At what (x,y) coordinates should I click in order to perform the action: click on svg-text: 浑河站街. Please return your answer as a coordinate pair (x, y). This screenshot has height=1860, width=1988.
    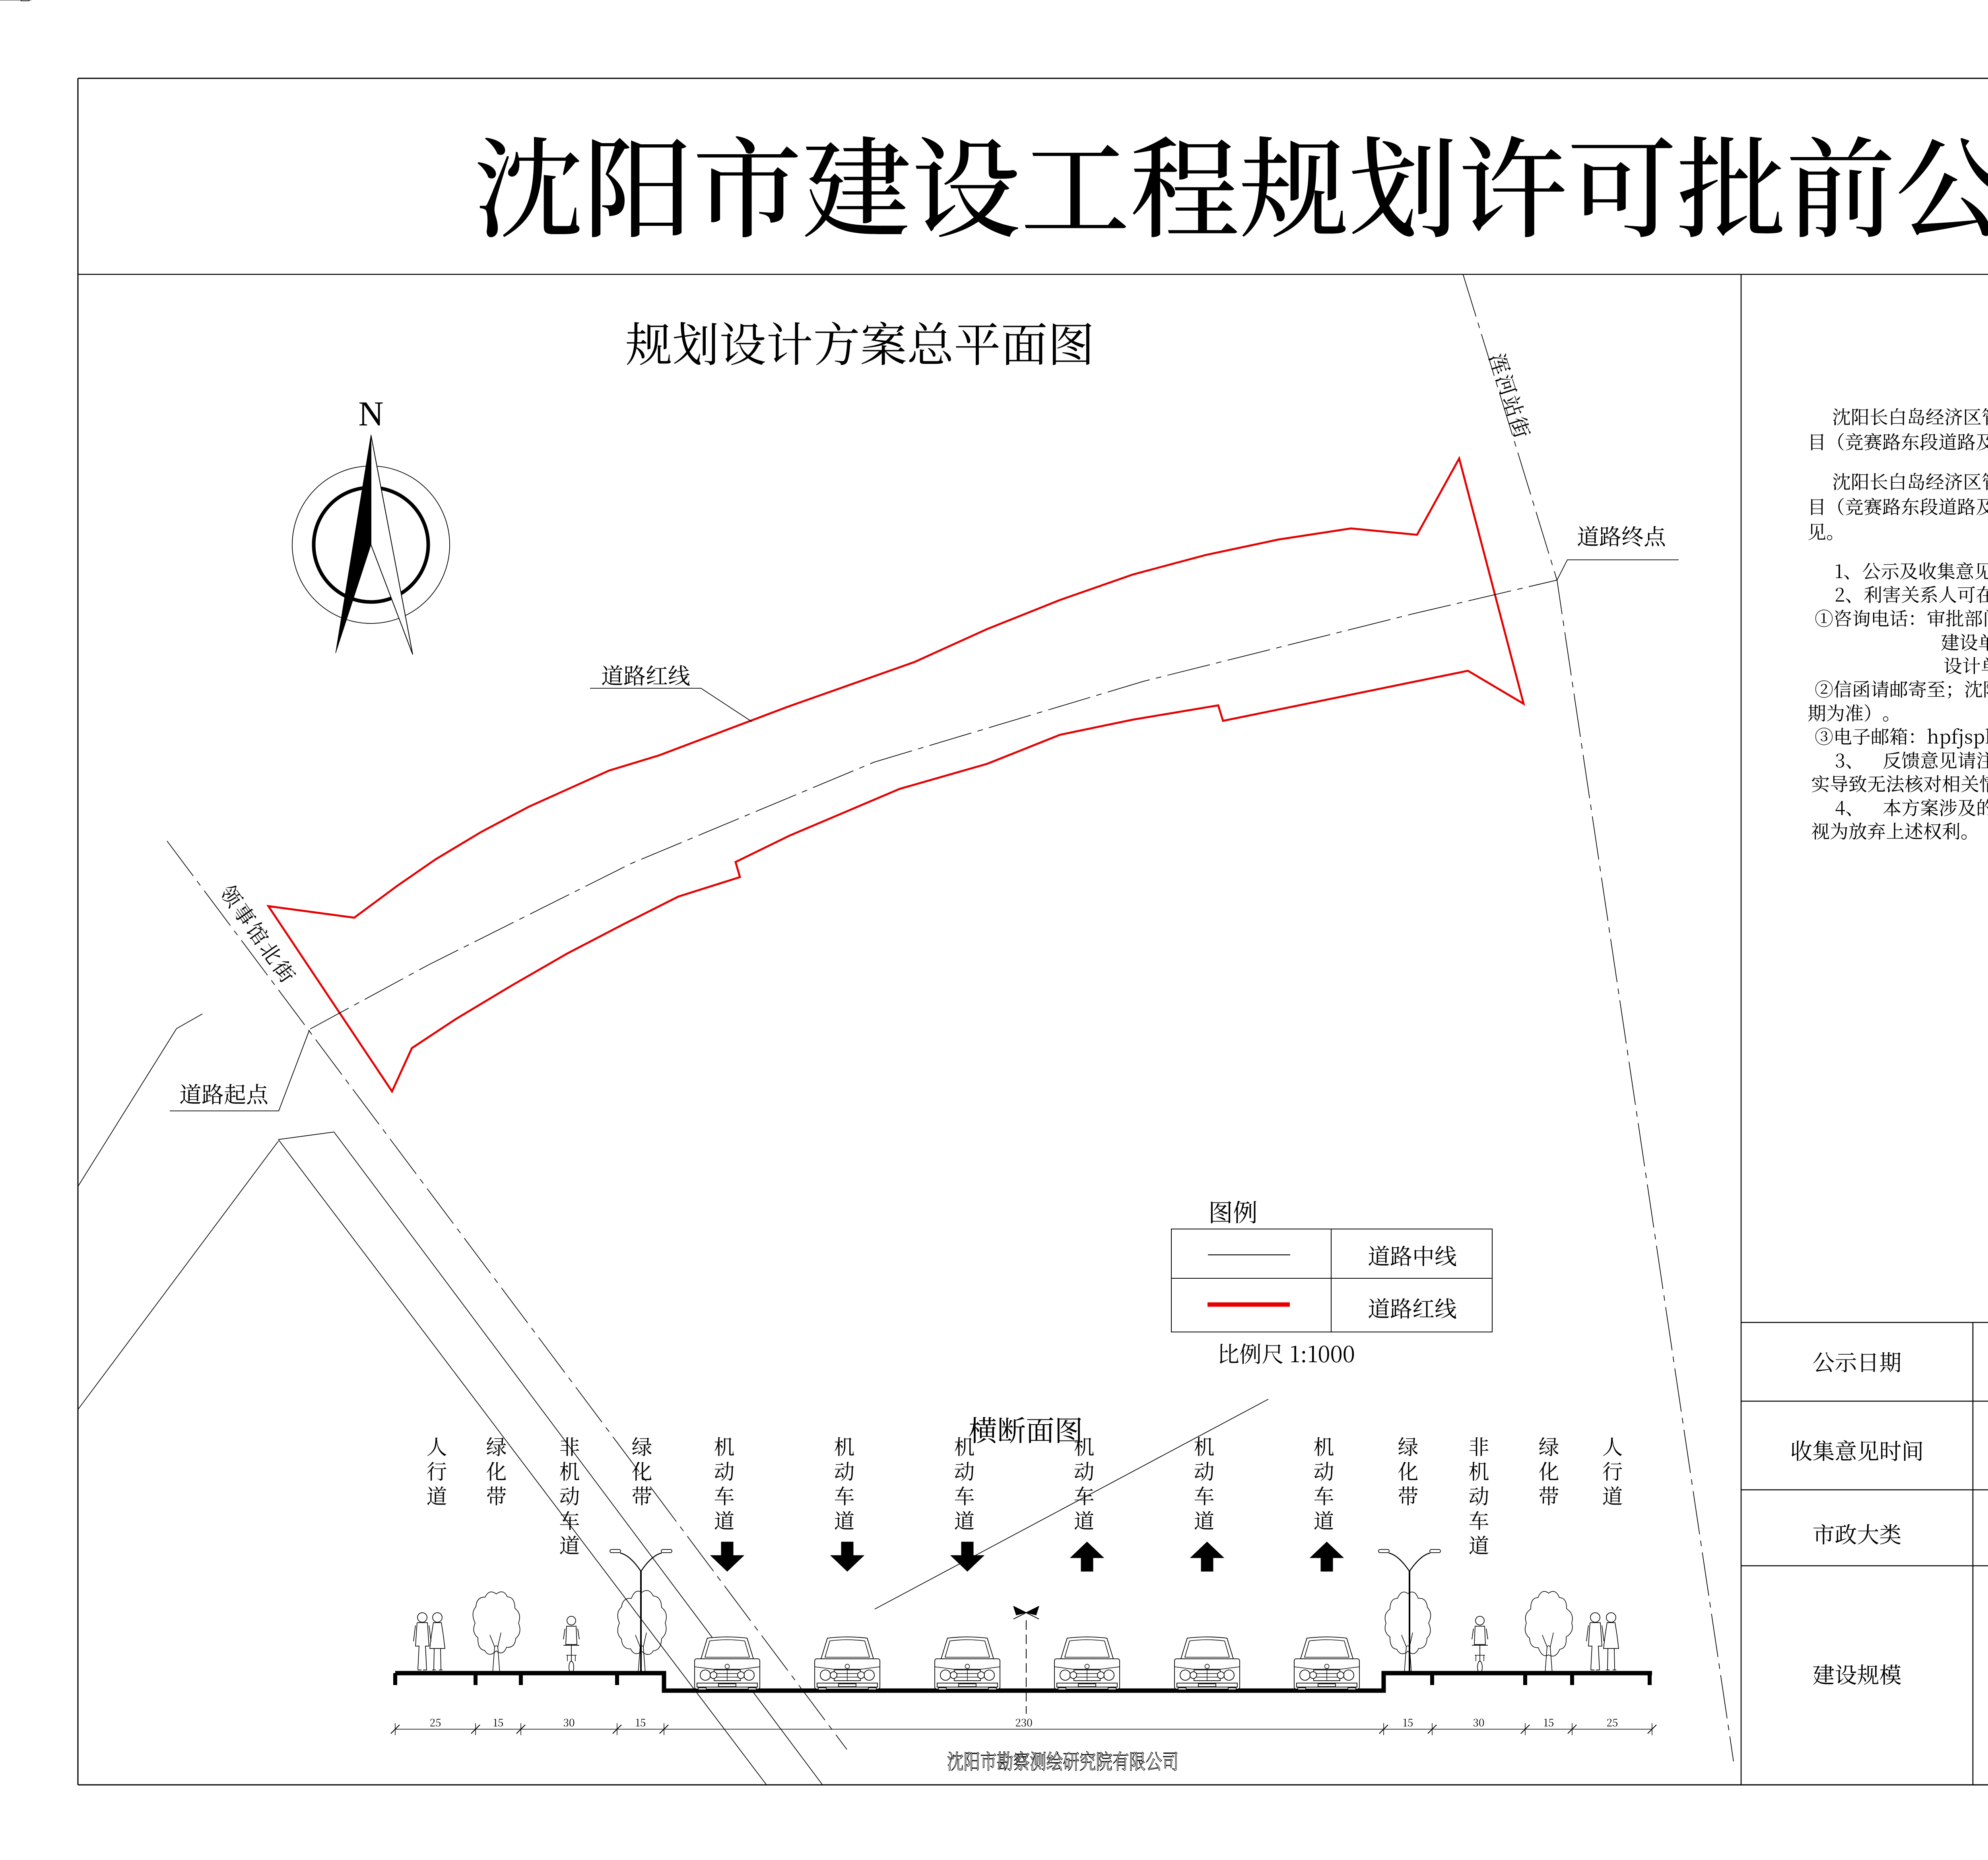
    Looking at the image, I should click on (1511, 396).